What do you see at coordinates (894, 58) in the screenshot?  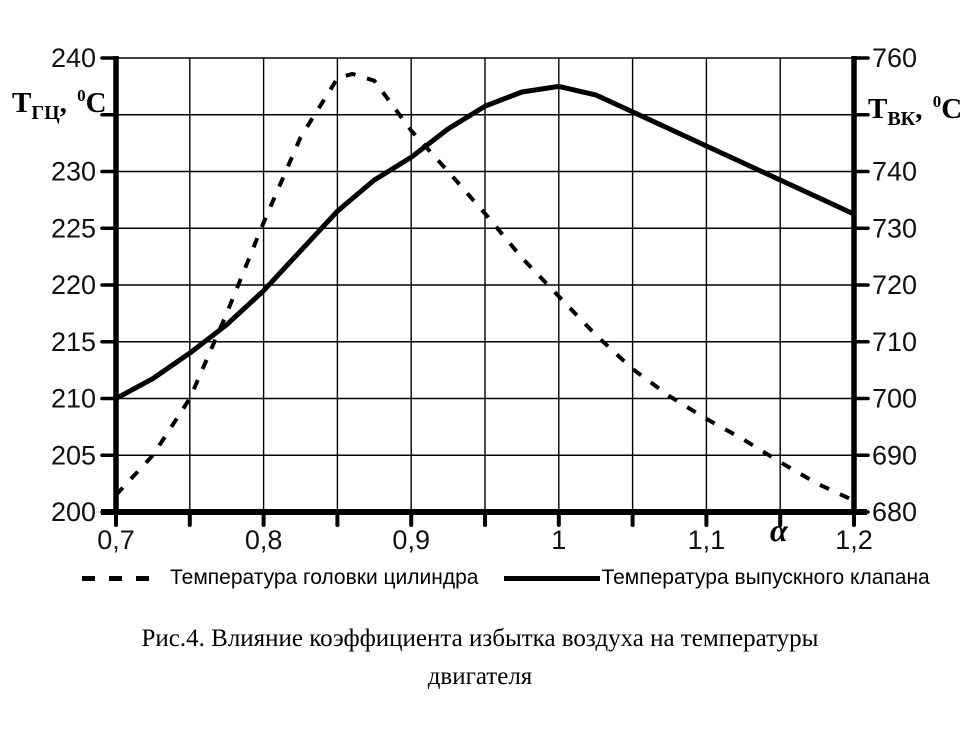 I see `y-right-tick-label: 760` at bounding box center [894, 58].